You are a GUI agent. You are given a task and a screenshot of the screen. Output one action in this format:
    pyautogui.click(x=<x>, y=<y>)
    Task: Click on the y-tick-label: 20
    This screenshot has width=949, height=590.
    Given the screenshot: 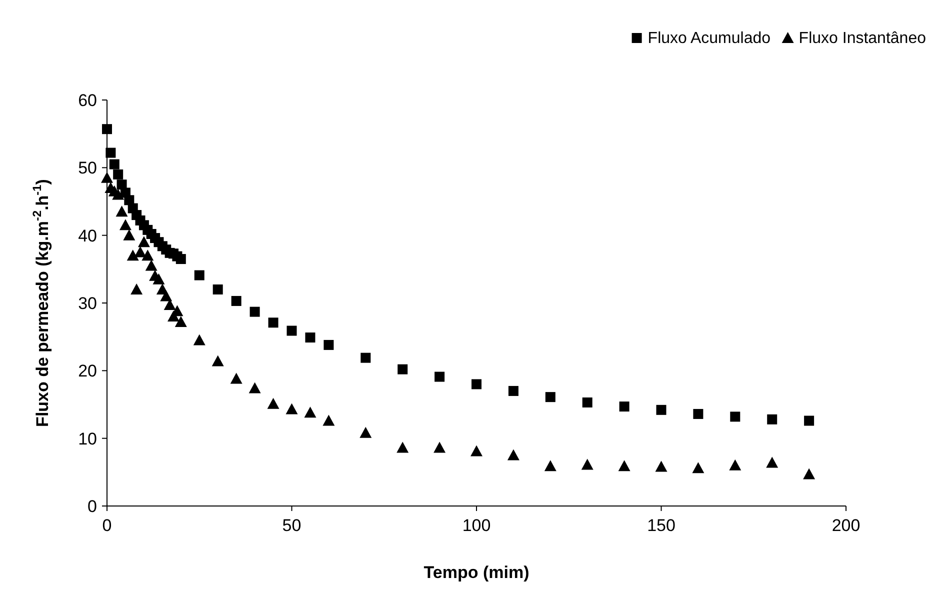 What is the action you would take?
    pyautogui.click(x=87, y=371)
    